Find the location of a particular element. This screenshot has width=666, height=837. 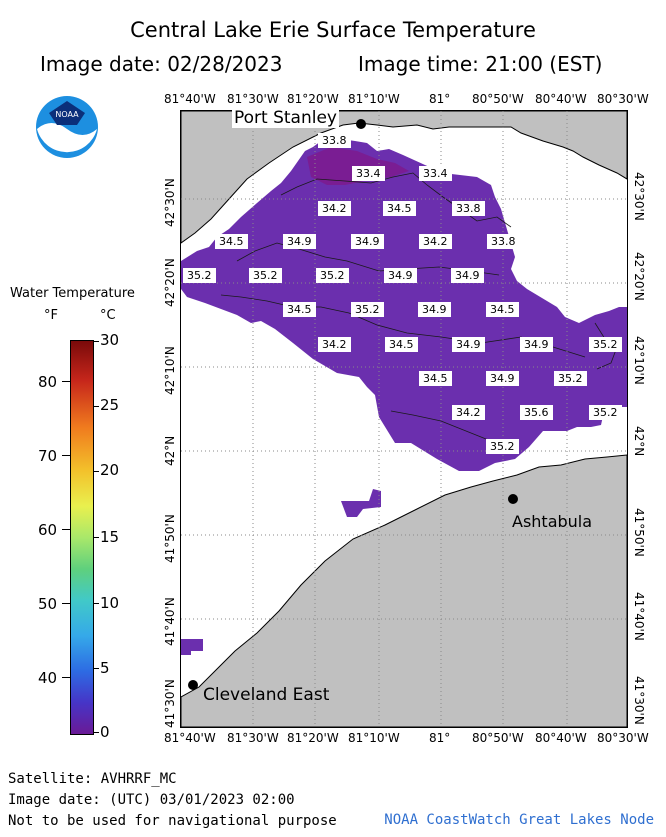

image-date: Image date: 02/28/2023 is located at coordinates (161, 64).